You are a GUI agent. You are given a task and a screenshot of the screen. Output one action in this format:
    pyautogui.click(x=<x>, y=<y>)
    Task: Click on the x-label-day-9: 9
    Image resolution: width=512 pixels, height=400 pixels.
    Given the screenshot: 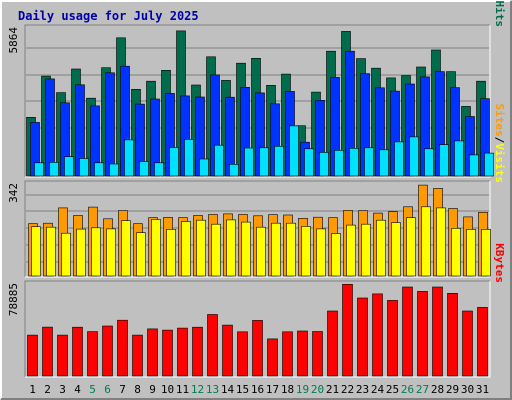 What is the action you would take?
    pyautogui.click(x=152, y=389)
    